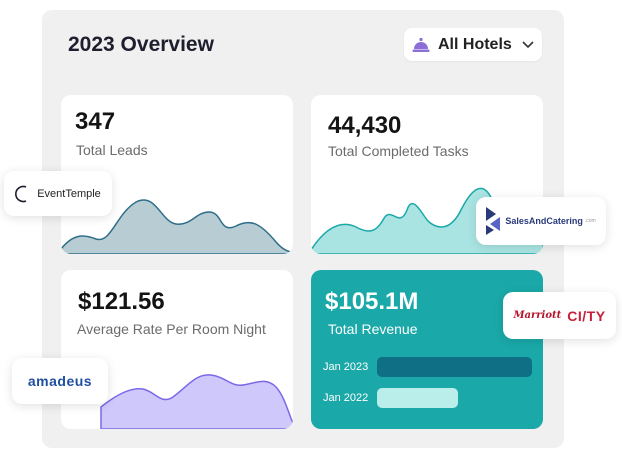 The width and height of the screenshot is (622, 463). Describe the element at coordinates (21, 193) in the screenshot. I see `eventtemple-logo-icon` at that location.